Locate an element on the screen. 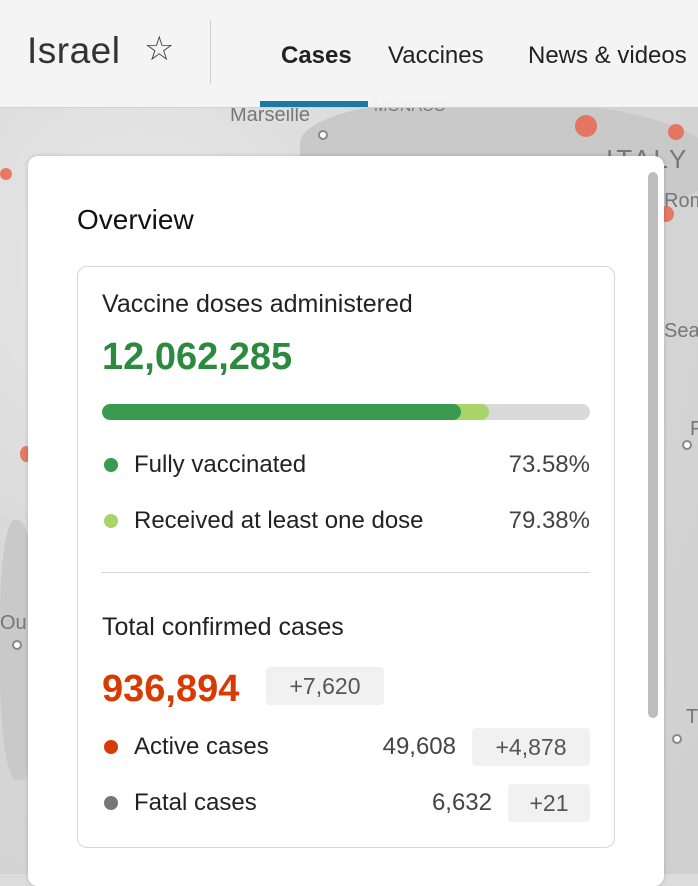  fully-vaccinated-label: Fully vaccinated is located at coordinates (220, 464).